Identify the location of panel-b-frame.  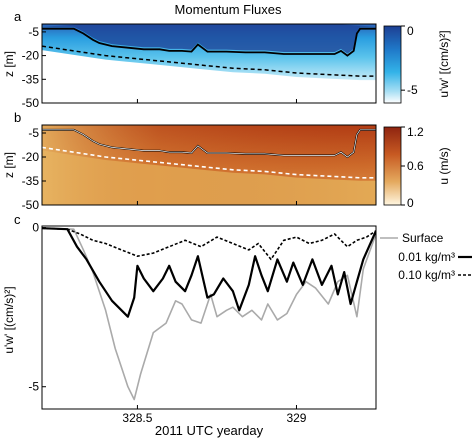
(209, 165).